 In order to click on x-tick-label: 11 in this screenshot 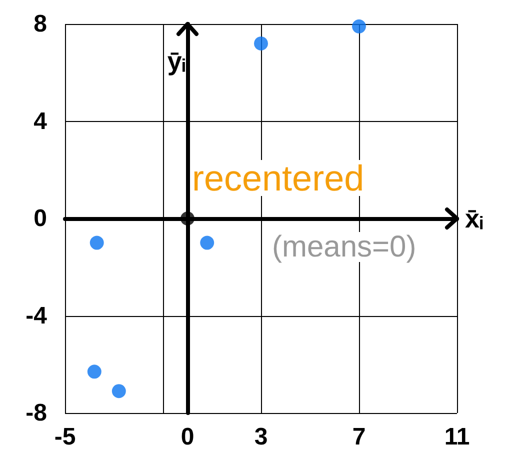, I will do `click(457, 437)`.